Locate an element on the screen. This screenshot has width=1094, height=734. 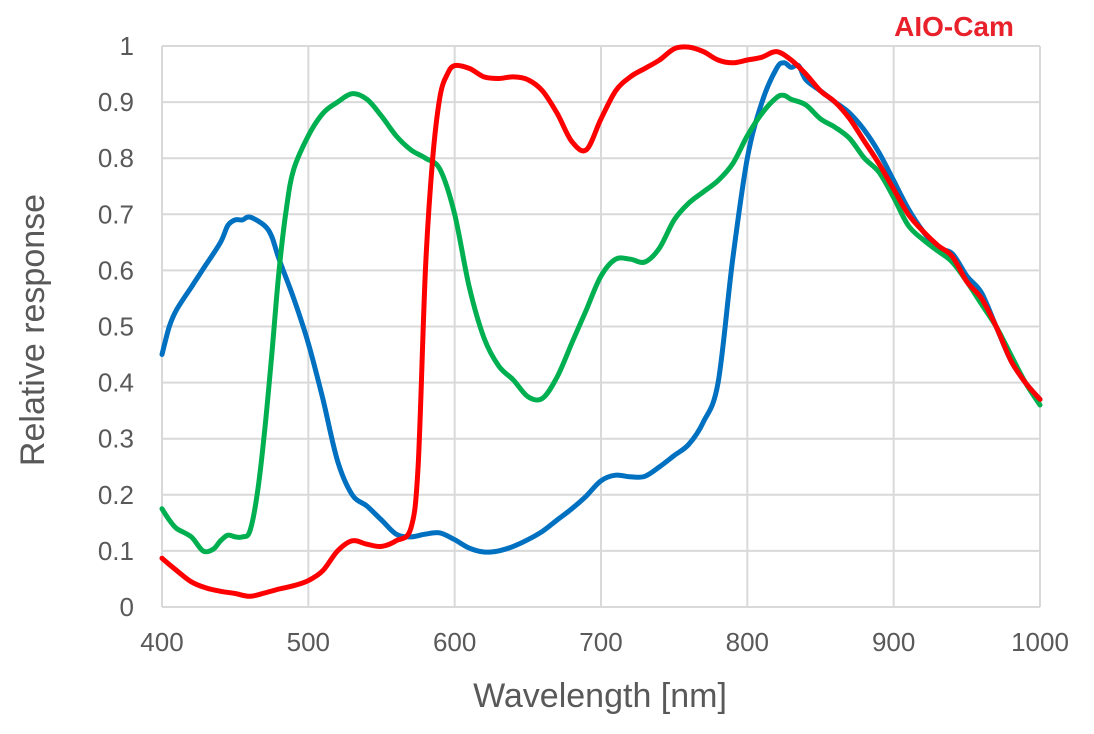
y-tick-label: 0.1 is located at coordinates (116, 551).